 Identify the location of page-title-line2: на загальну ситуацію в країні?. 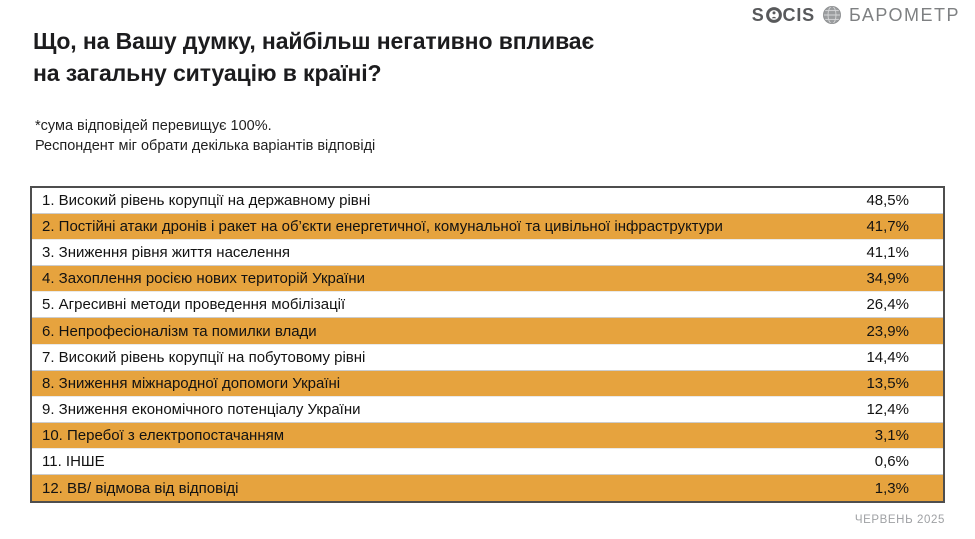
(207, 72).